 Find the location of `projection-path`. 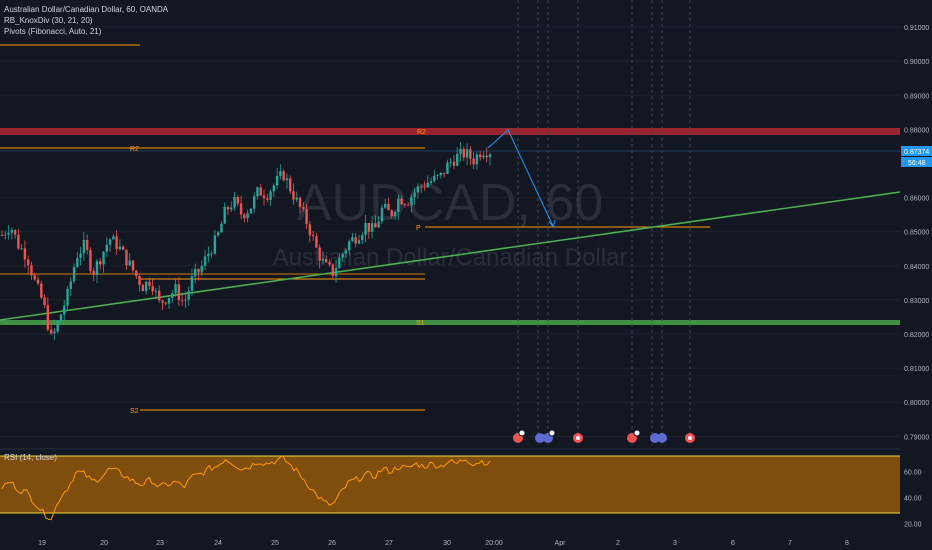

projection-path is located at coordinates (520, 178).